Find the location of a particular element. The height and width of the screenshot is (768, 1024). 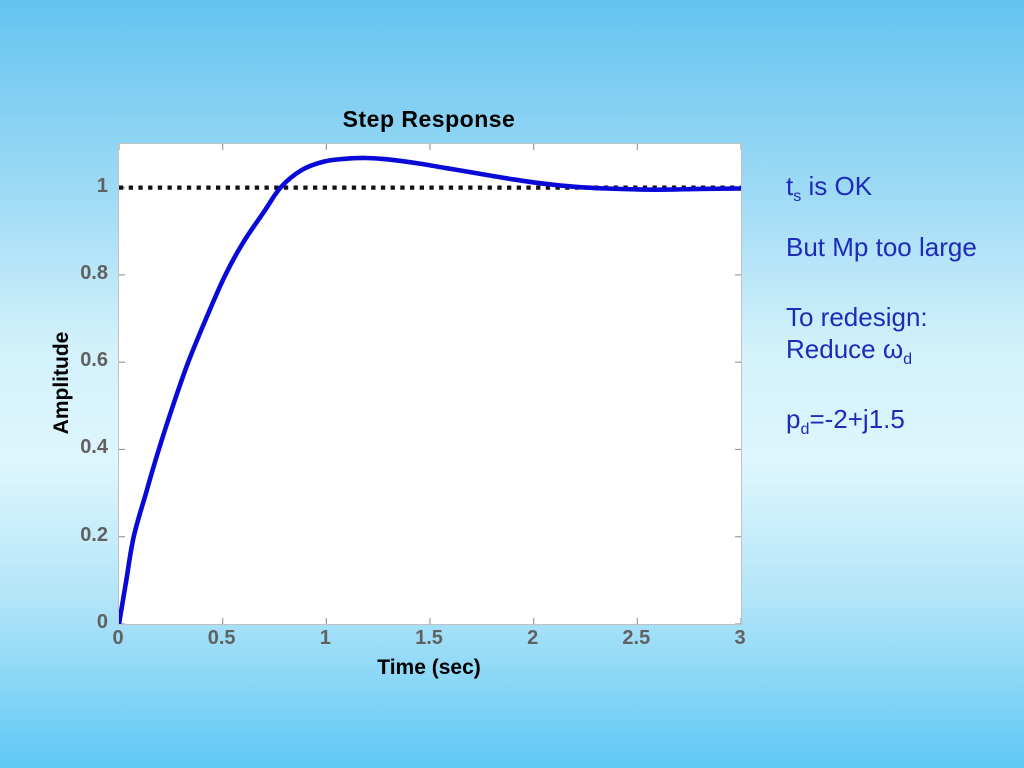

x-tick-label: 1.5 is located at coordinates (429, 638).